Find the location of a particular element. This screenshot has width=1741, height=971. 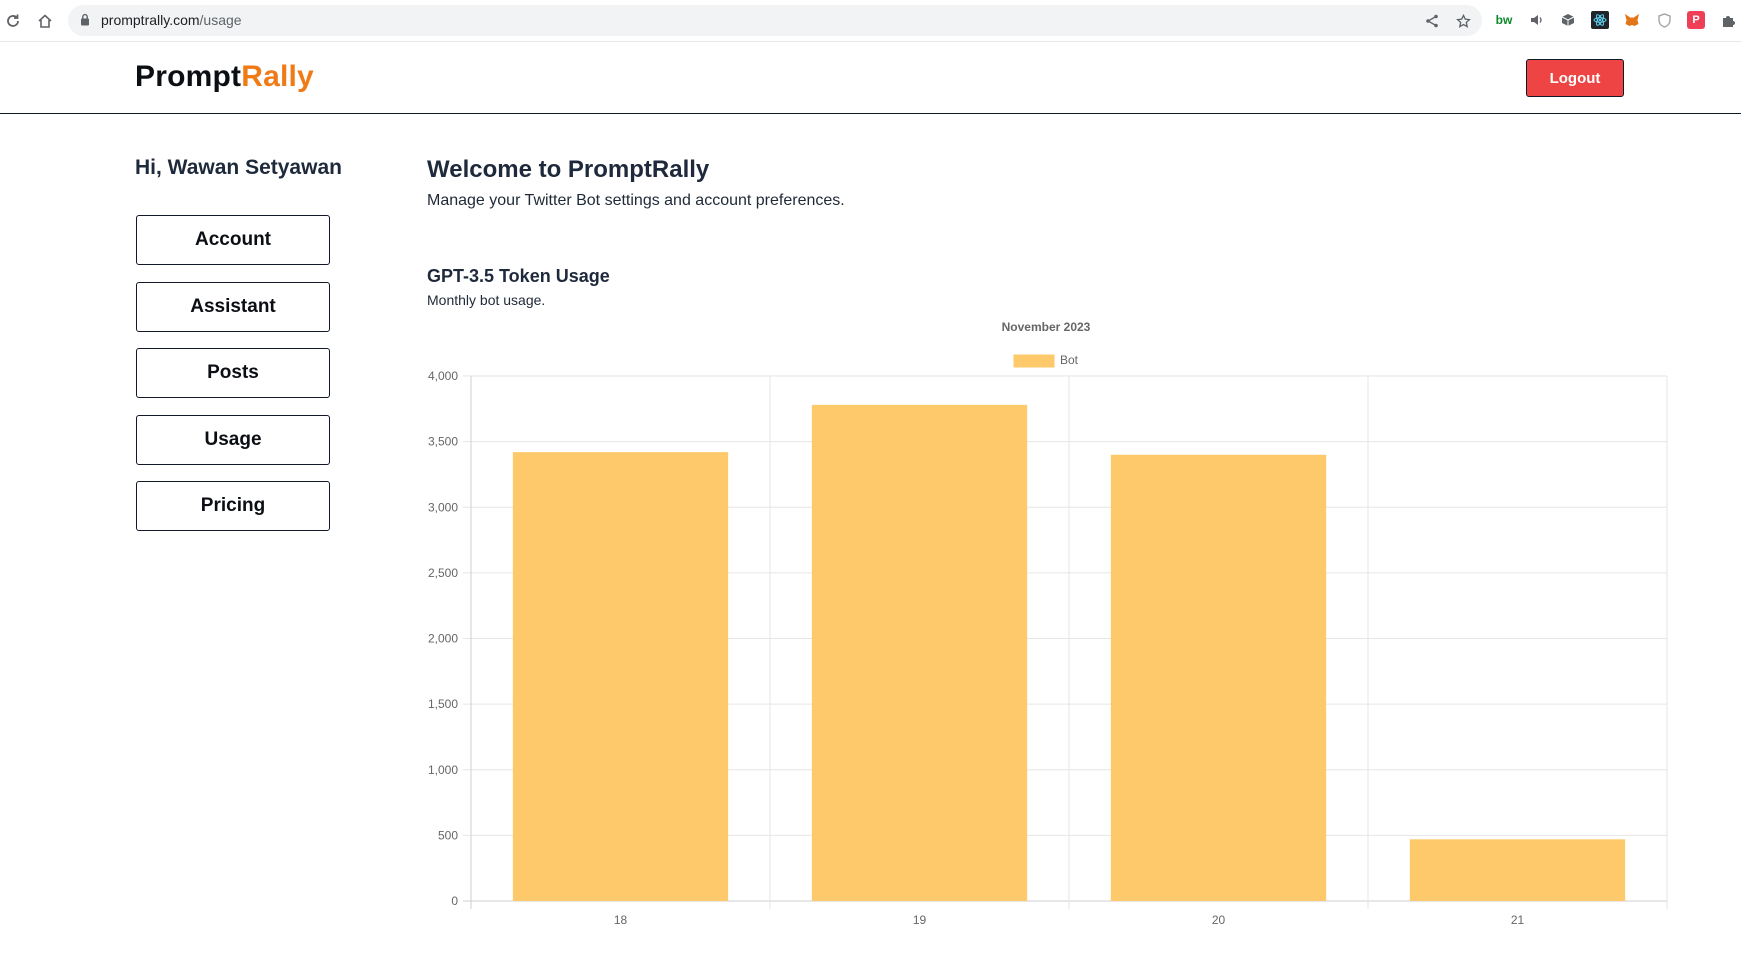

logout-button: Logout is located at coordinates (1575, 78).